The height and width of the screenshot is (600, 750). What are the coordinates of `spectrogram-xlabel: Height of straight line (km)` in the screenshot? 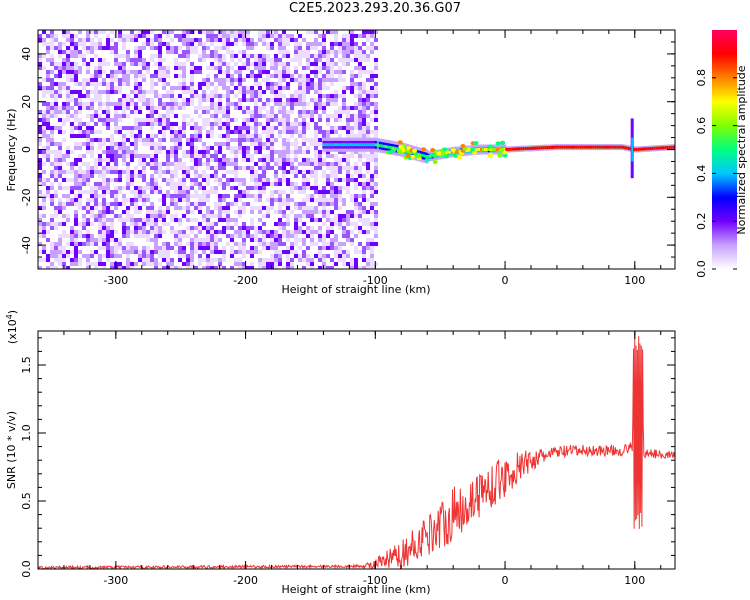 It's located at (355, 289).